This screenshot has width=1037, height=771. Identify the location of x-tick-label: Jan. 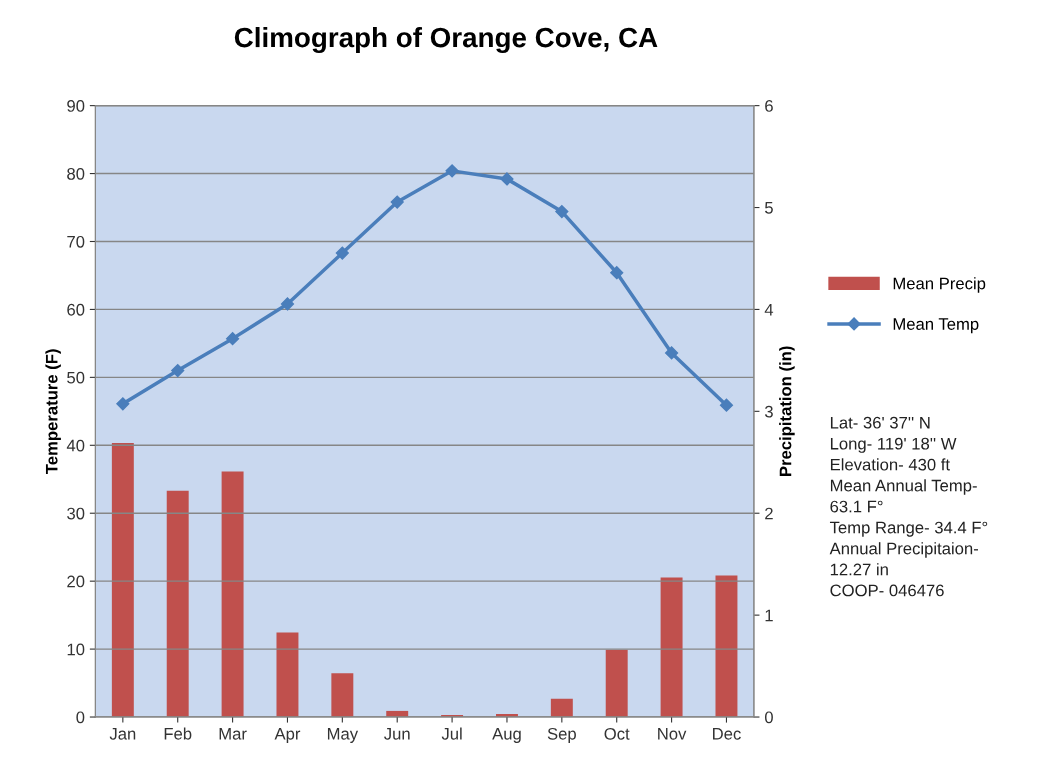
(122, 734).